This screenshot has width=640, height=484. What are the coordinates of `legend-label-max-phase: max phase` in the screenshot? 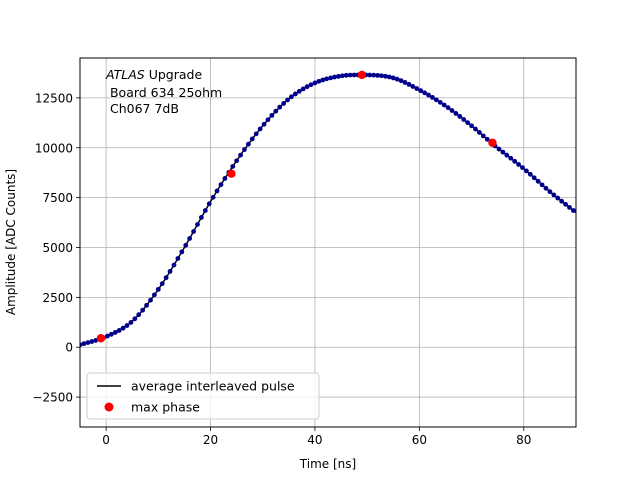 It's located at (165, 407).